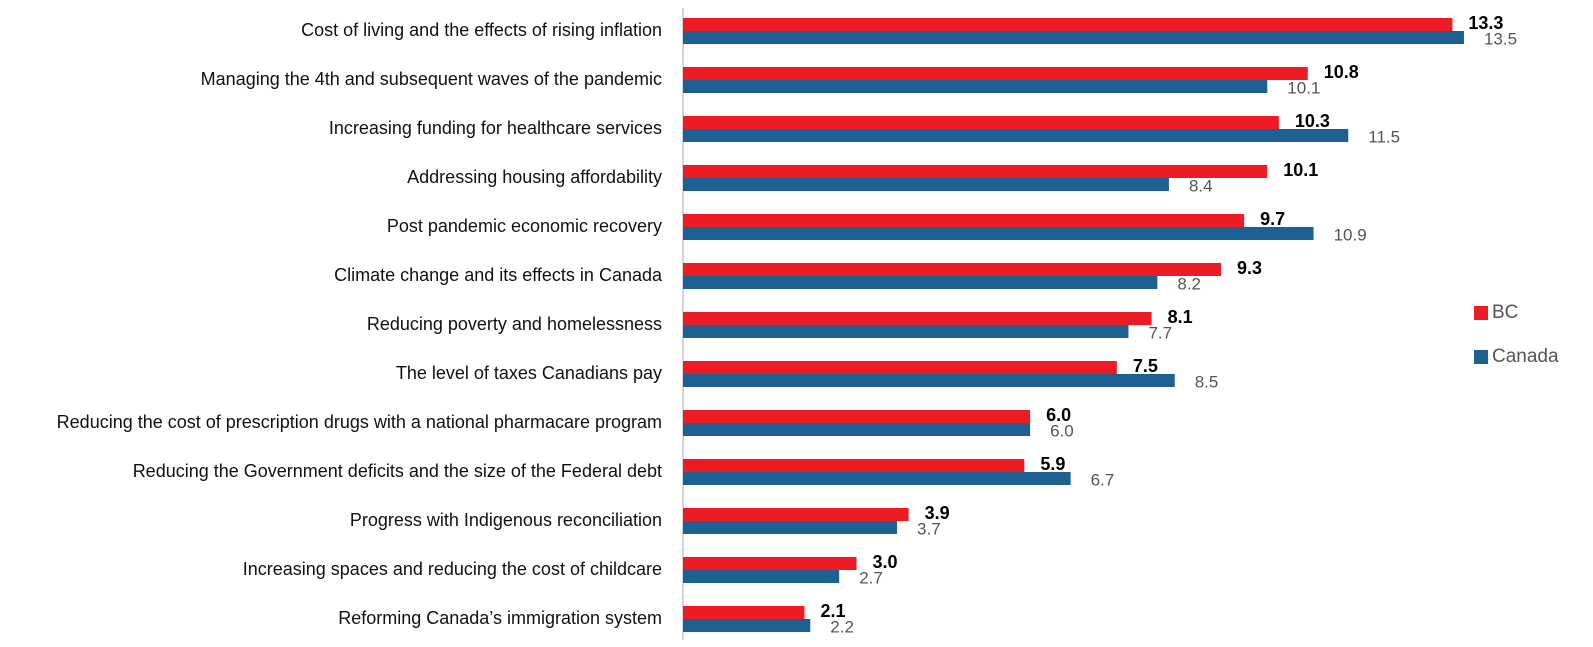 The height and width of the screenshot is (647, 1593). What do you see at coordinates (1312, 121) in the screenshot?
I see `value-label: 10.3` at bounding box center [1312, 121].